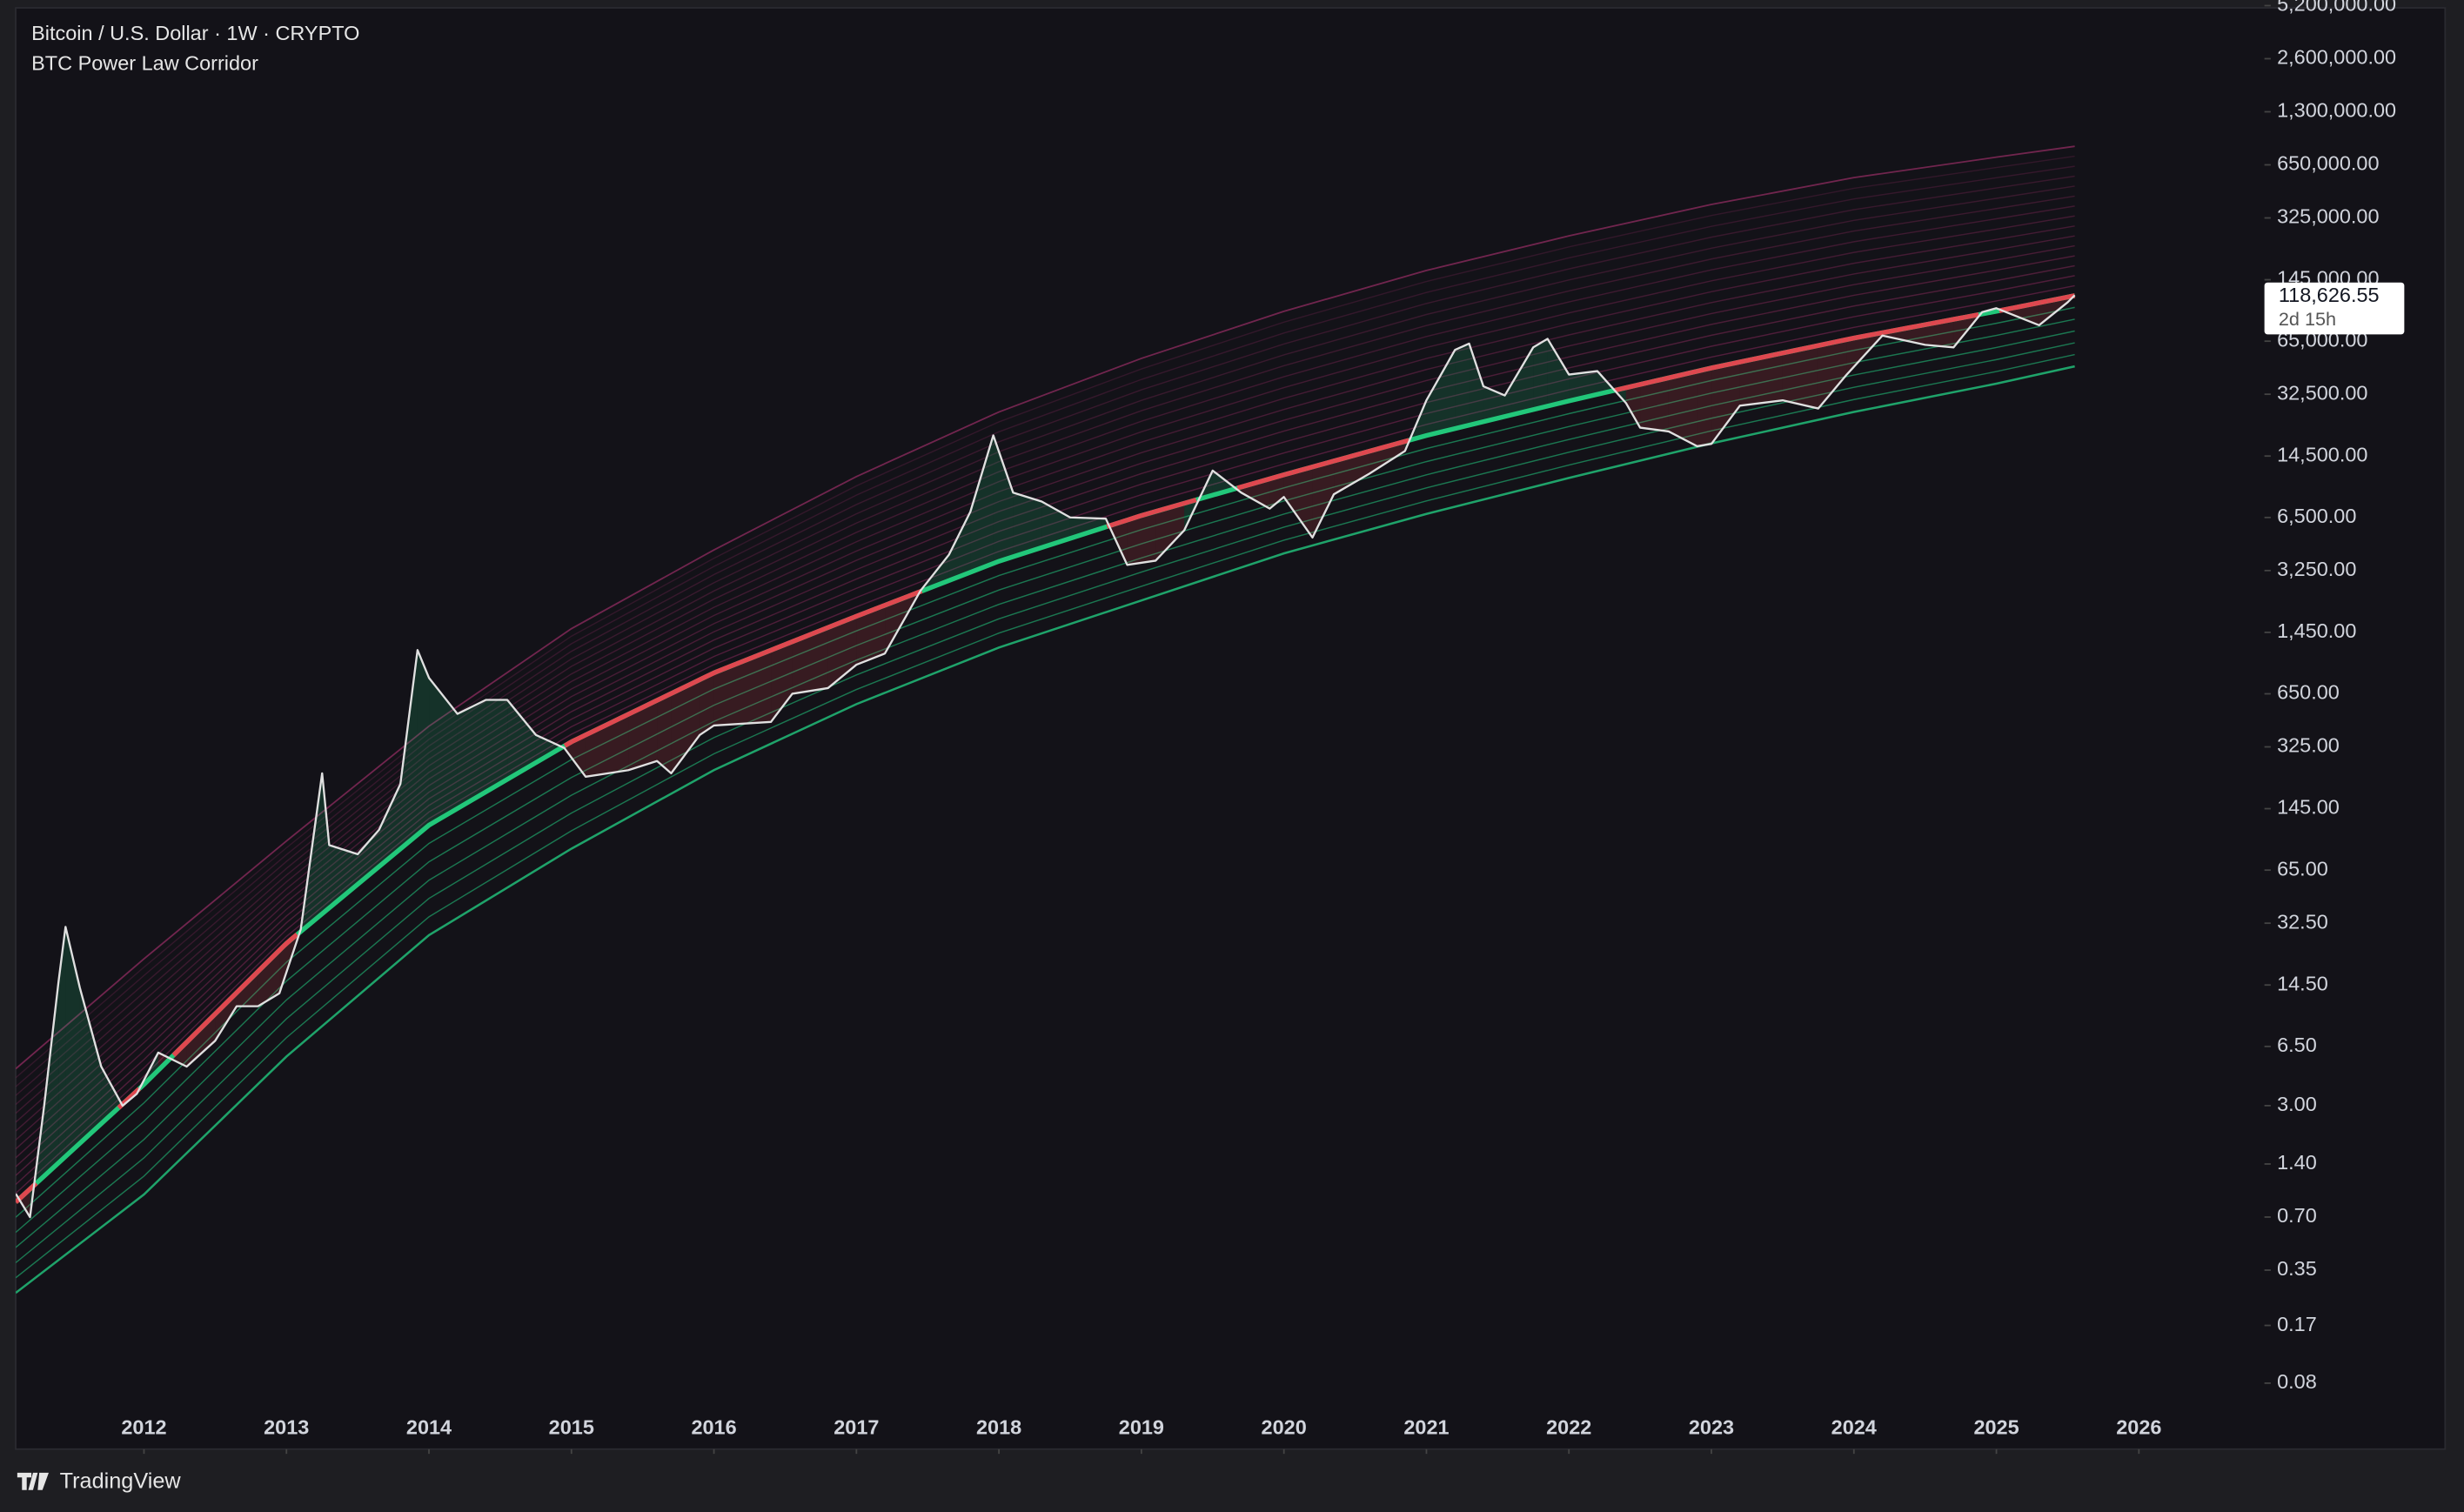  I want to click on x-tick-label: 2025, so click(1996, 1426).